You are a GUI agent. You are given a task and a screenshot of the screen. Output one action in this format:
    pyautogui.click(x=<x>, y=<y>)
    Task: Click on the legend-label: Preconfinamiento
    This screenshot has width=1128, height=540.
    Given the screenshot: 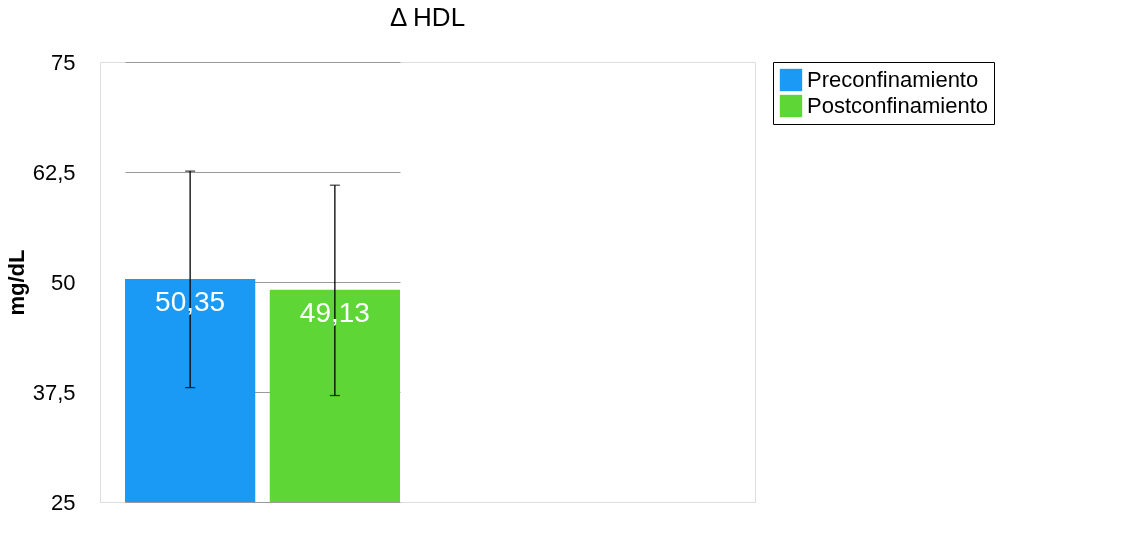 What is the action you would take?
    pyautogui.click(x=893, y=79)
    